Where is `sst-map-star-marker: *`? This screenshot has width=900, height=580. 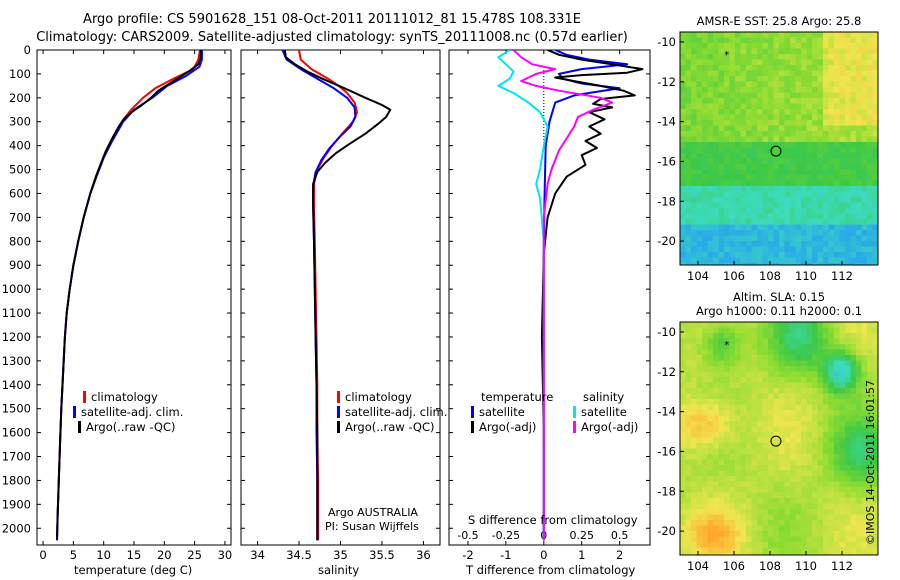 sst-map-star-marker: * is located at coordinates (726, 55).